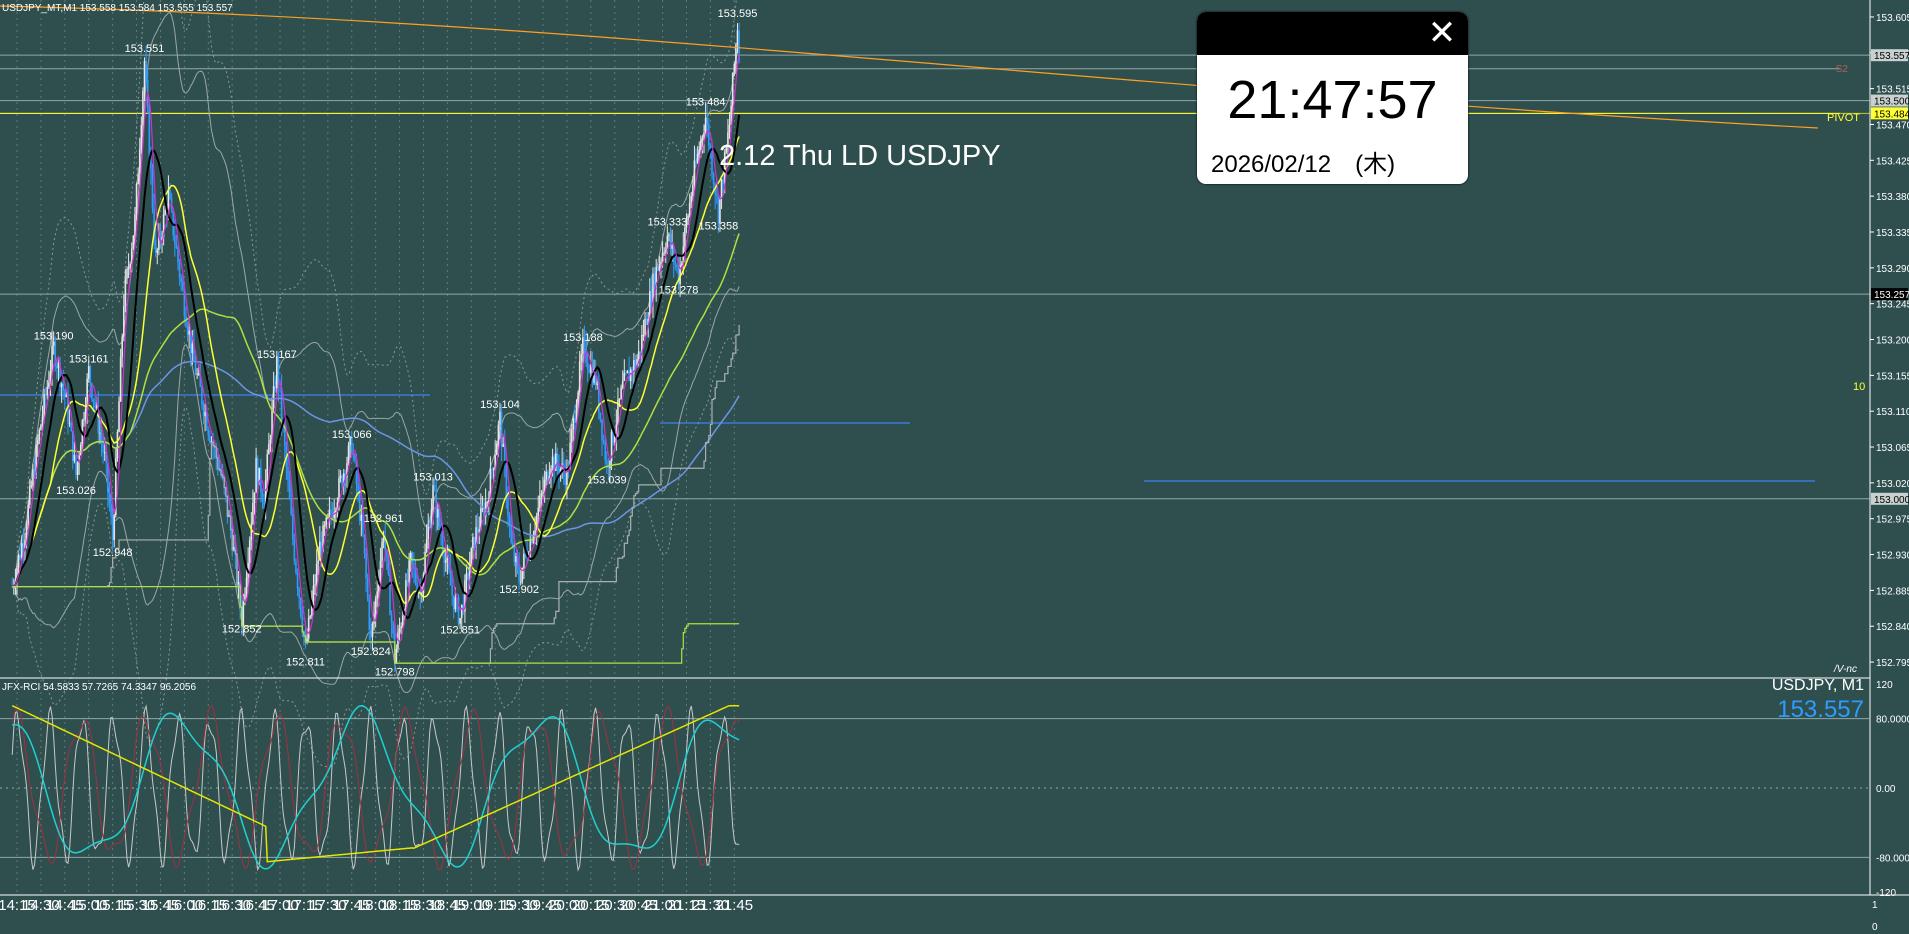  What do you see at coordinates (232, 905) in the screenshot?
I see `x-tick-label: 16:30` at bounding box center [232, 905].